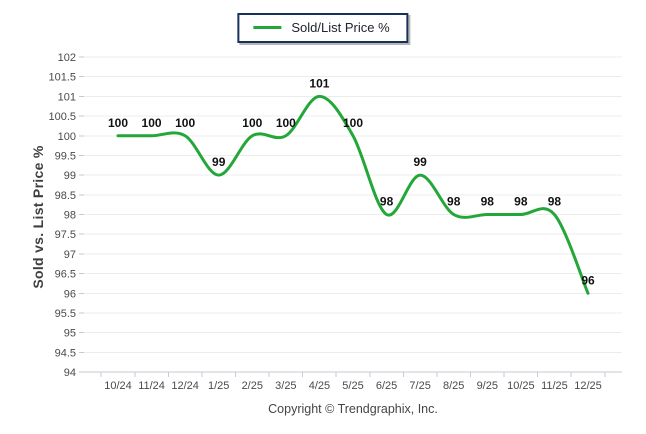  I want to click on y-tick-label: 94, so click(70, 373).